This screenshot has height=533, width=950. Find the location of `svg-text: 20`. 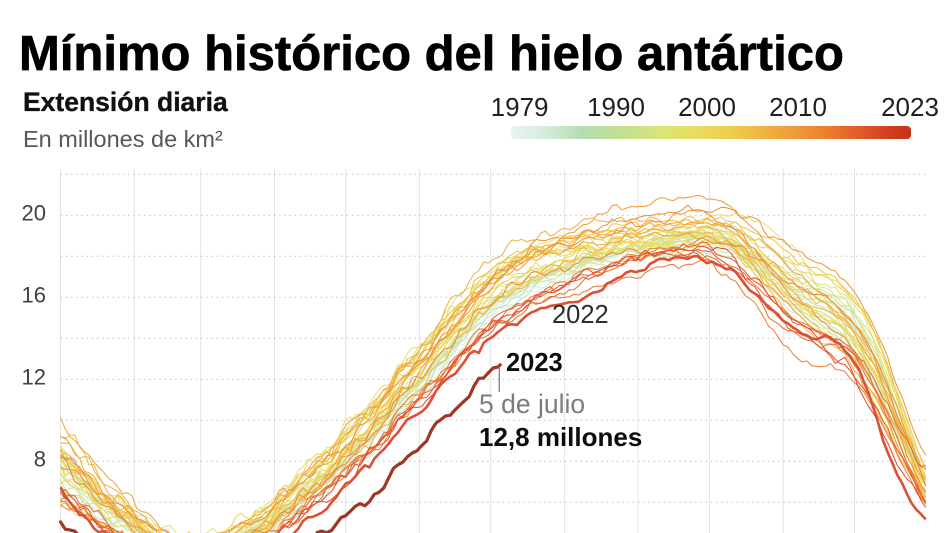

svg-text: 20 is located at coordinates (34, 212).